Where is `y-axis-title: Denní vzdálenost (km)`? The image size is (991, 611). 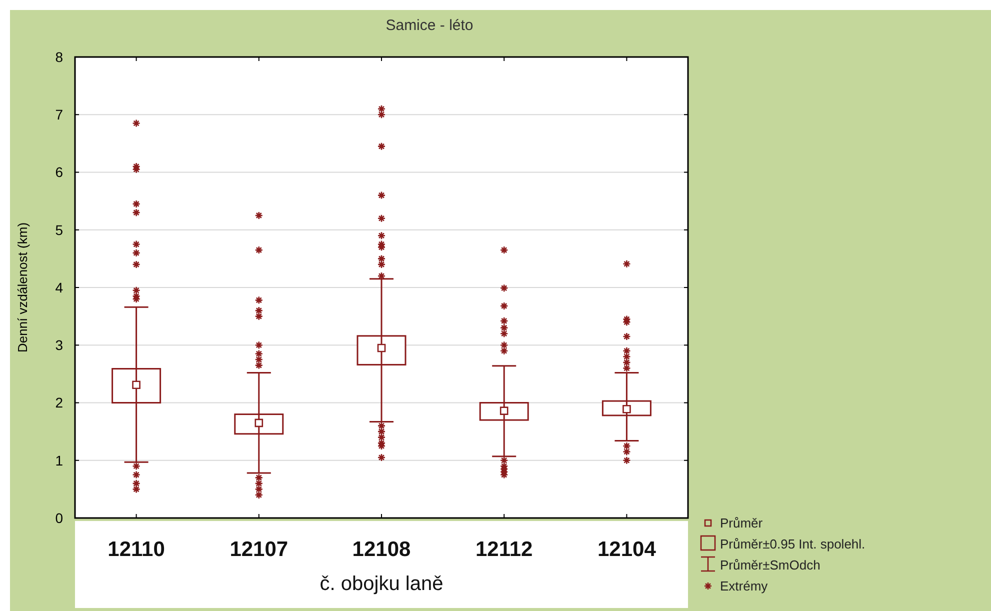 y-axis-title: Denní vzdálenost (km) is located at coordinates (22, 287).